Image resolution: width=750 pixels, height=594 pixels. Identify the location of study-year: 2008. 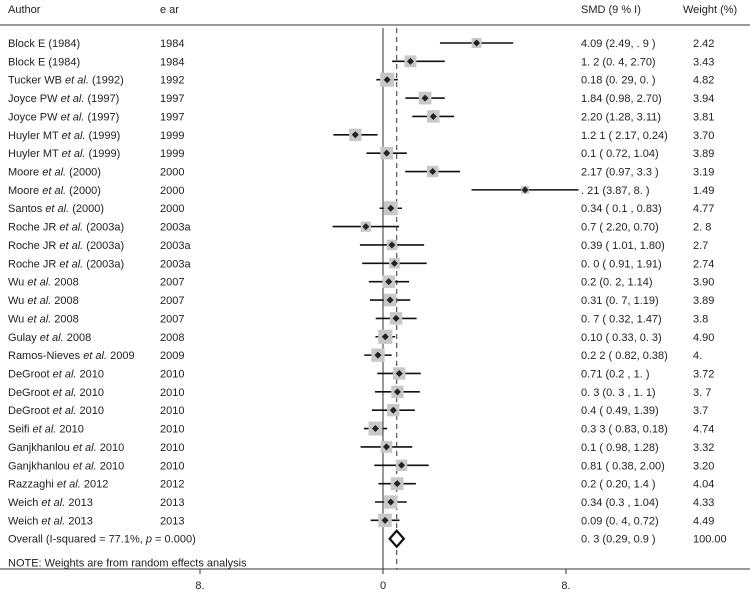
(172, 338).